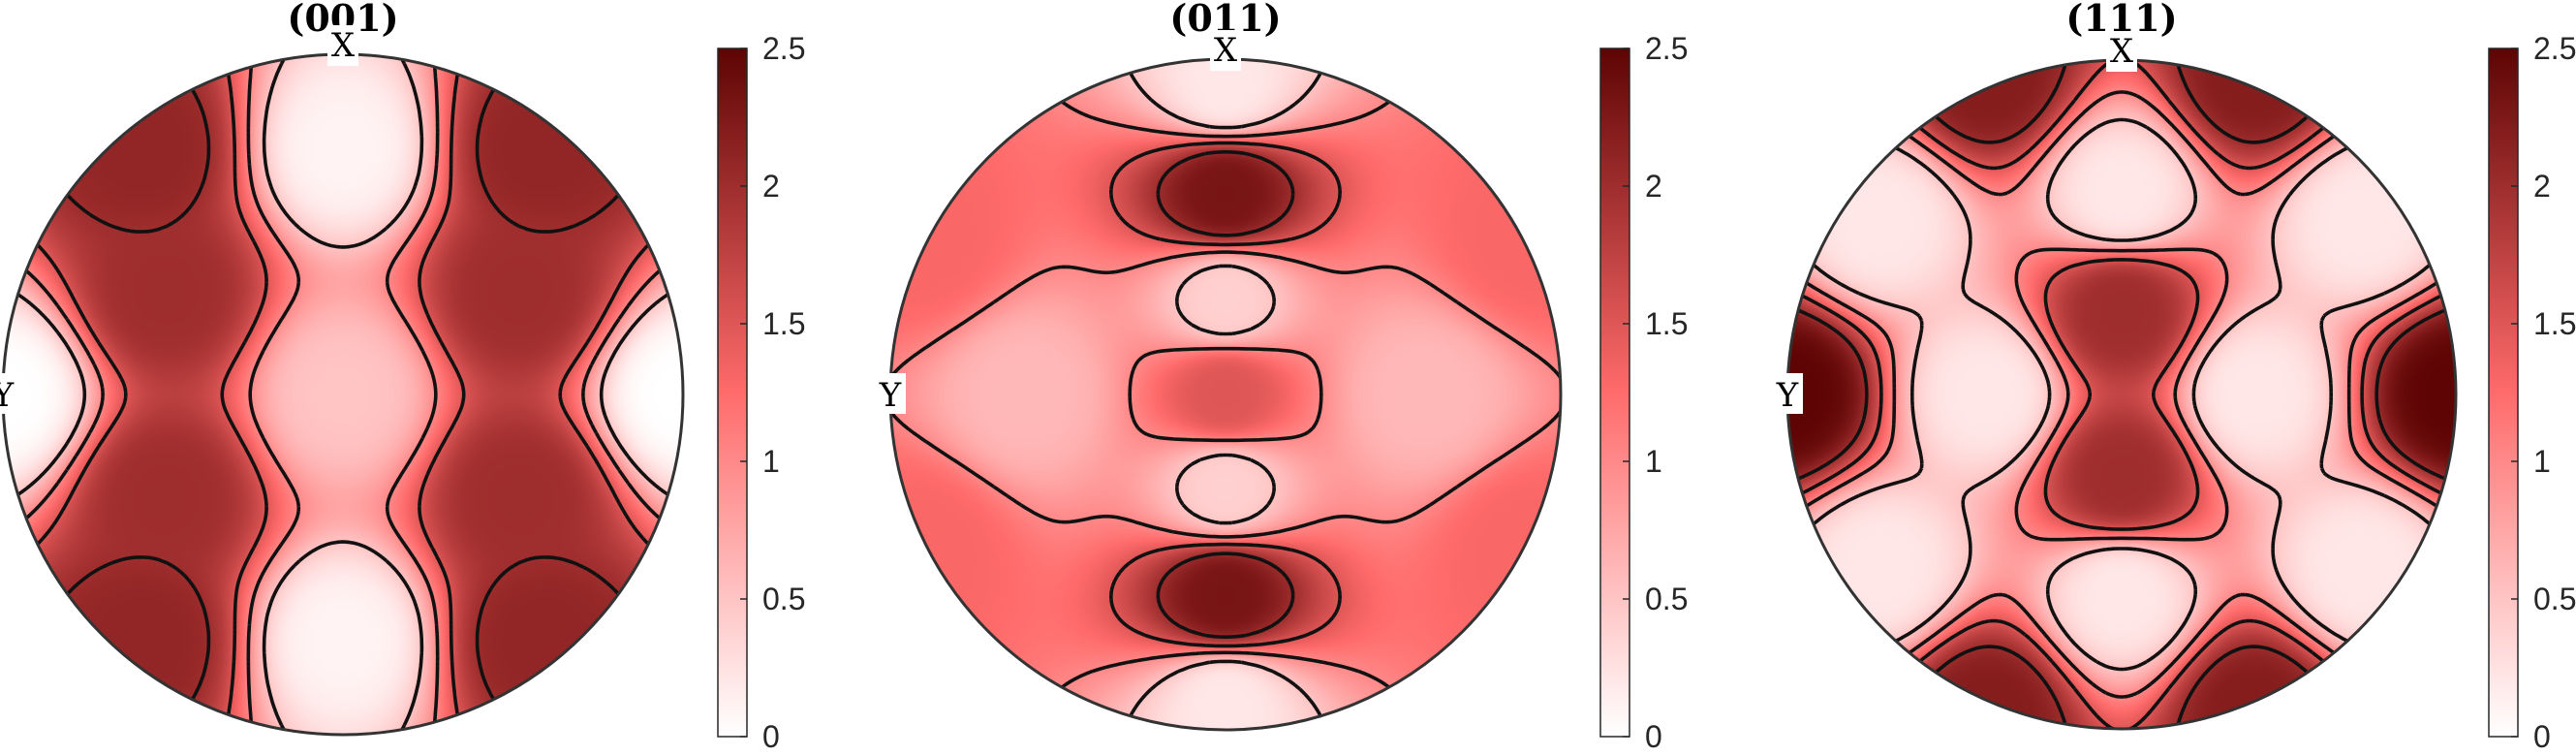 This screenshot has height=756, width=2576. I want to click on contour-line, so click(1225, 395).